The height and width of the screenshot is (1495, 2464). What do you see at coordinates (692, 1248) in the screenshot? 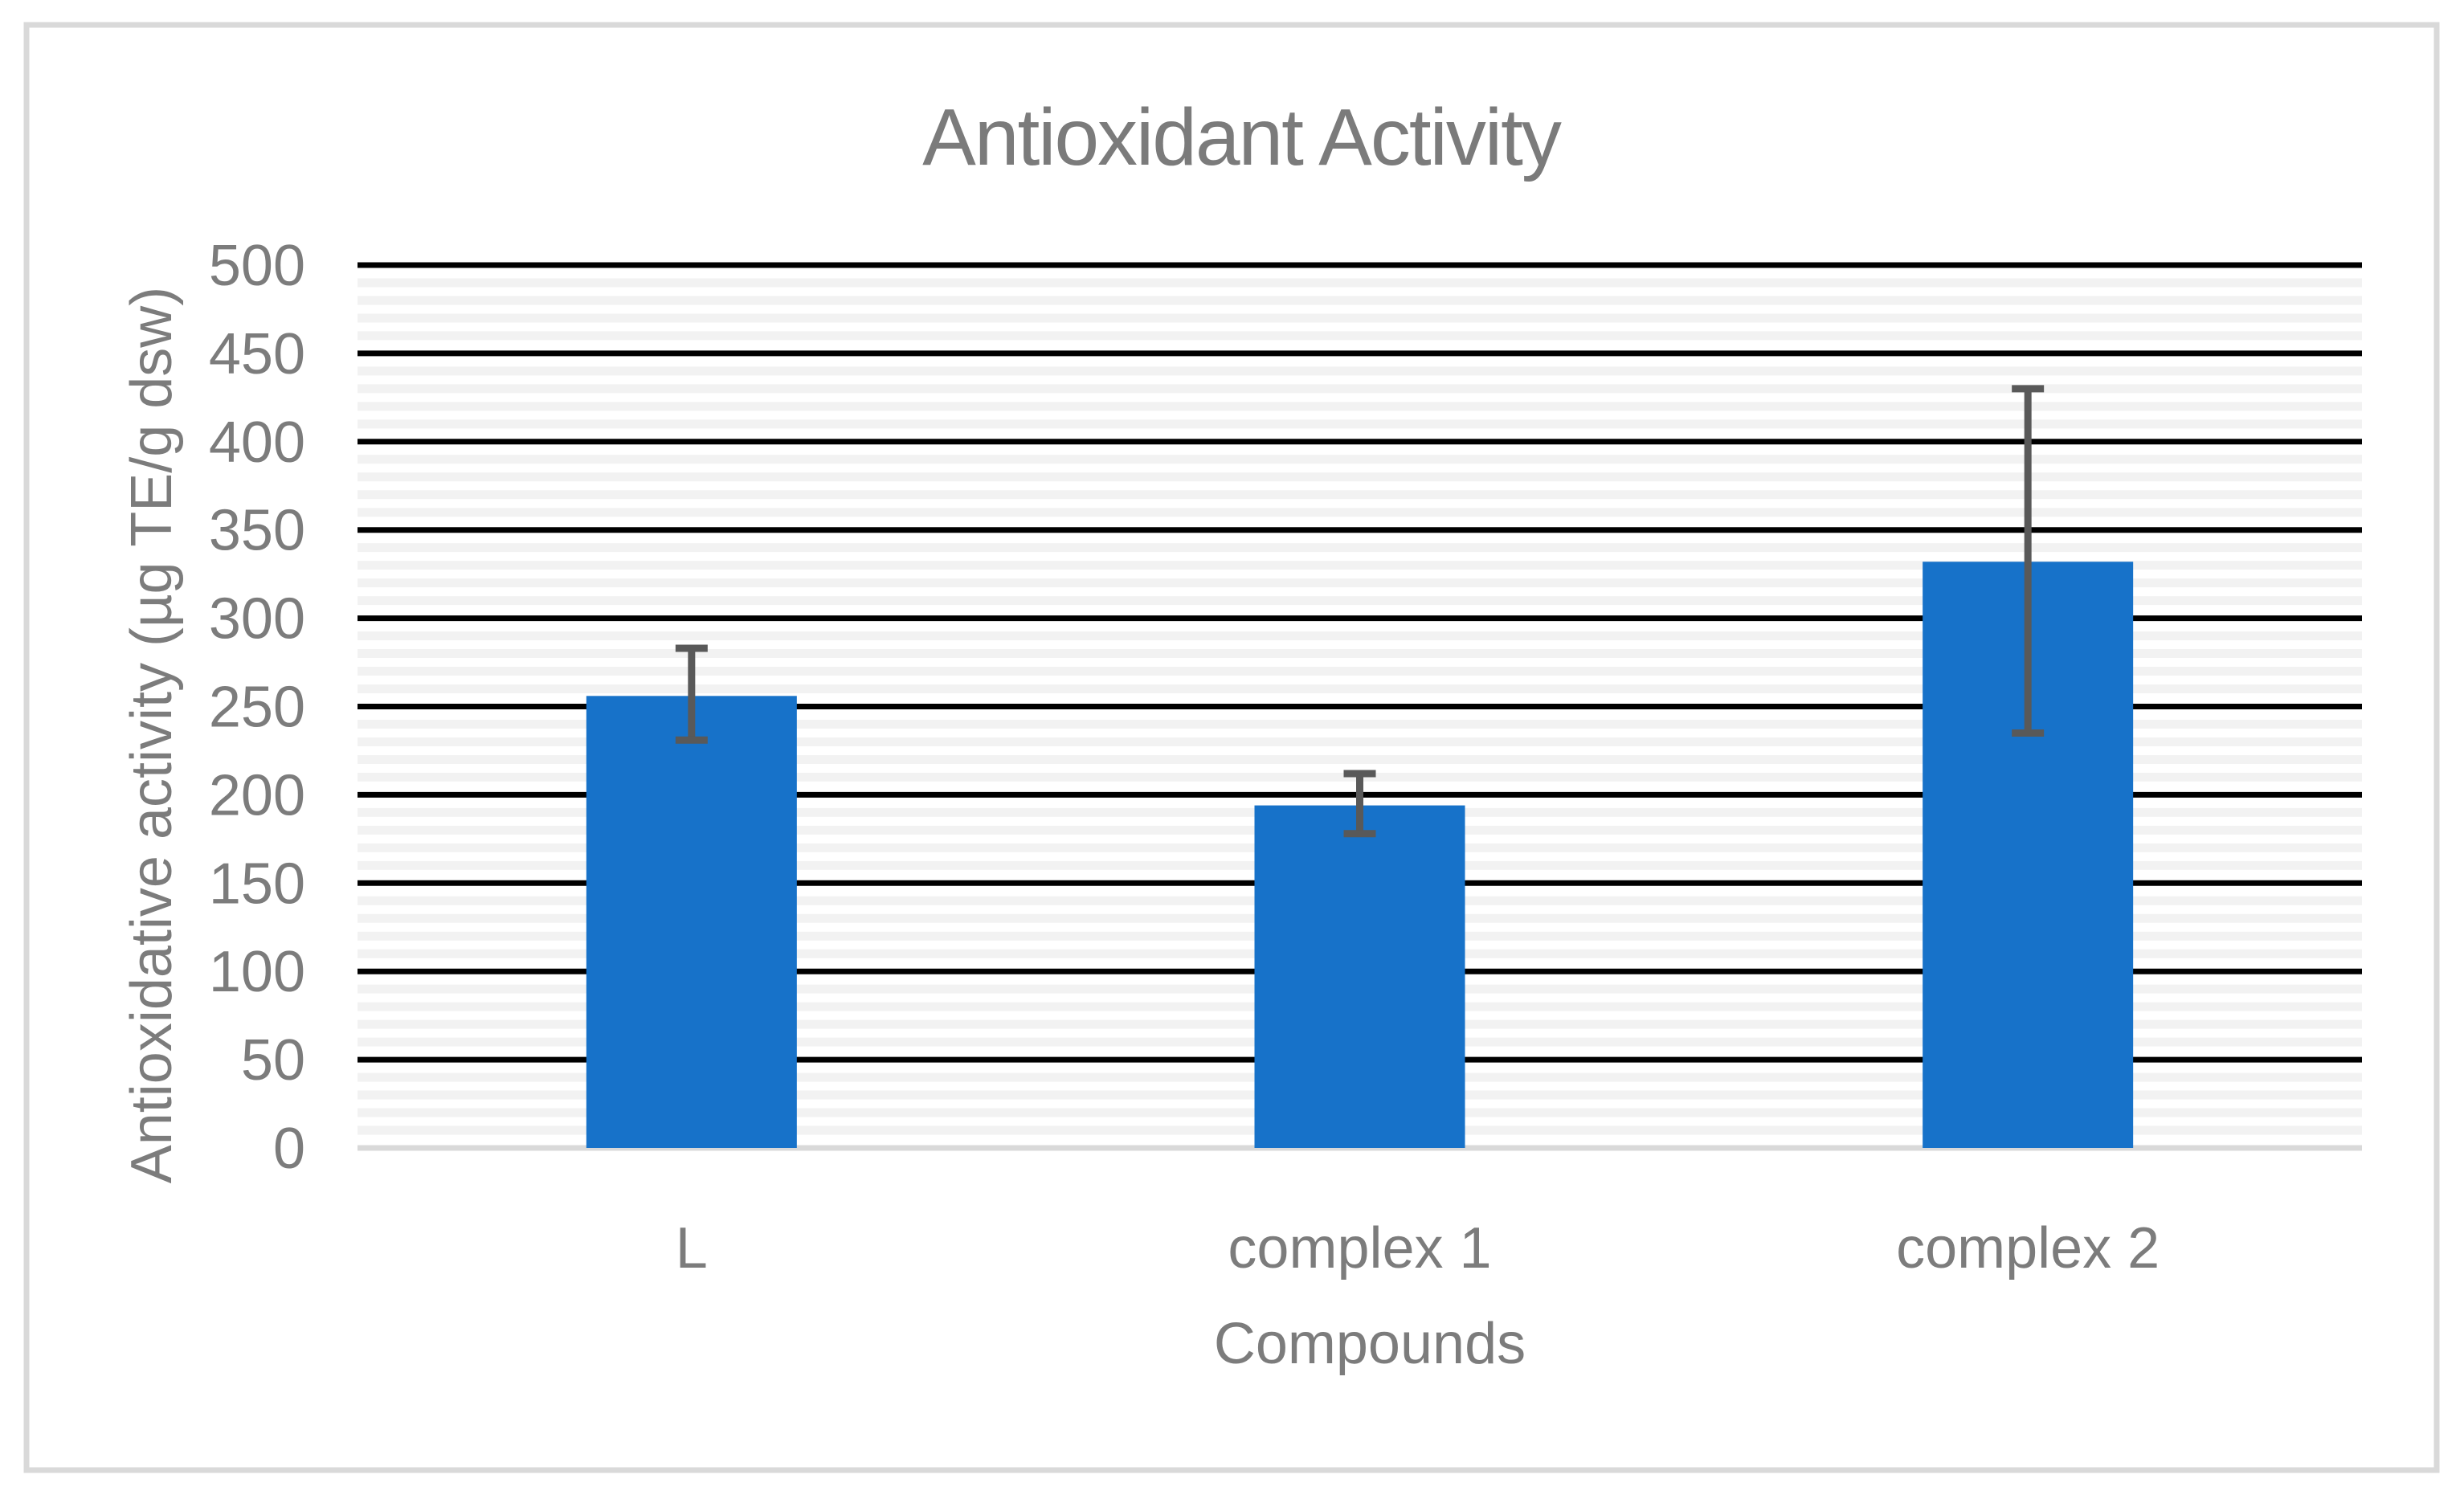
I see `category-label: L` at bounding box center [692, 1248].